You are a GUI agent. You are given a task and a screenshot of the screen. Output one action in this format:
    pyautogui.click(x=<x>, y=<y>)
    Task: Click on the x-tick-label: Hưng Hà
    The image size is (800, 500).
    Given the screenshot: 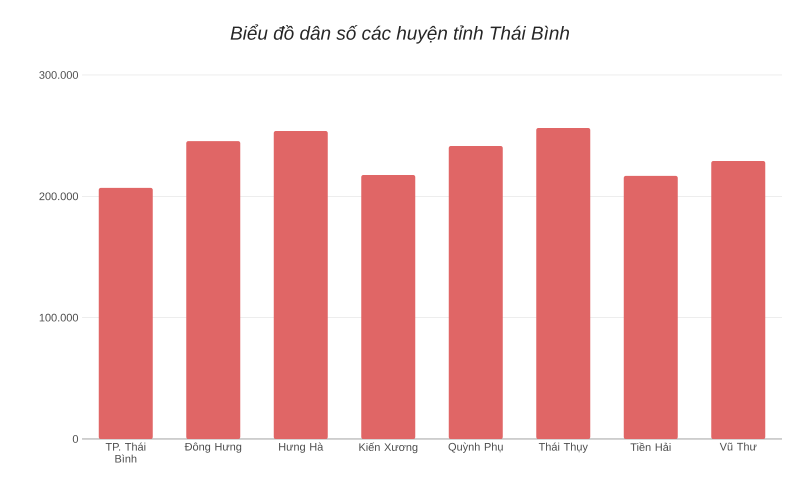 What is the action you would take?
    pyautogui.click(x=301, y=447)
    